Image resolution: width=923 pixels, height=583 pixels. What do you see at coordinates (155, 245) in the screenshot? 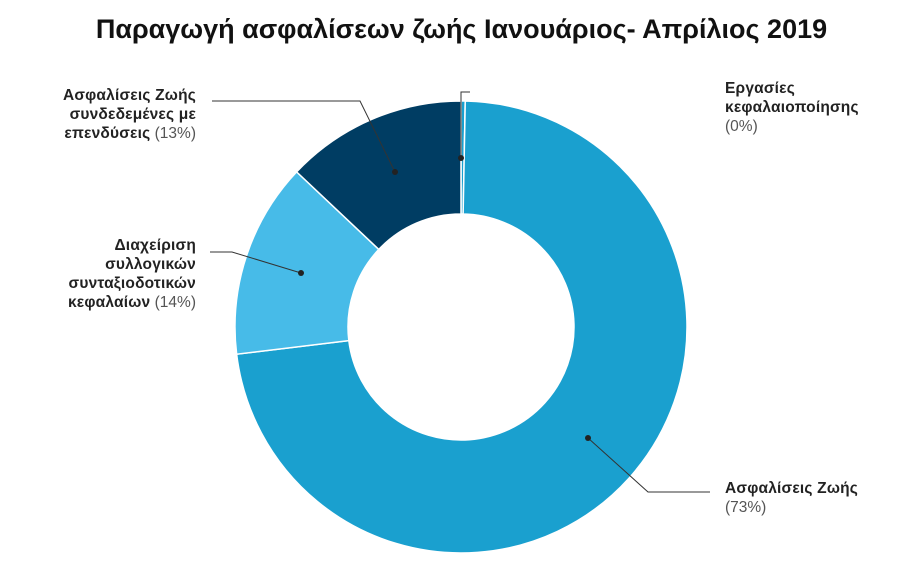
I see `slice-label-line: Διαχείριση` at bounding box center [155, 245].